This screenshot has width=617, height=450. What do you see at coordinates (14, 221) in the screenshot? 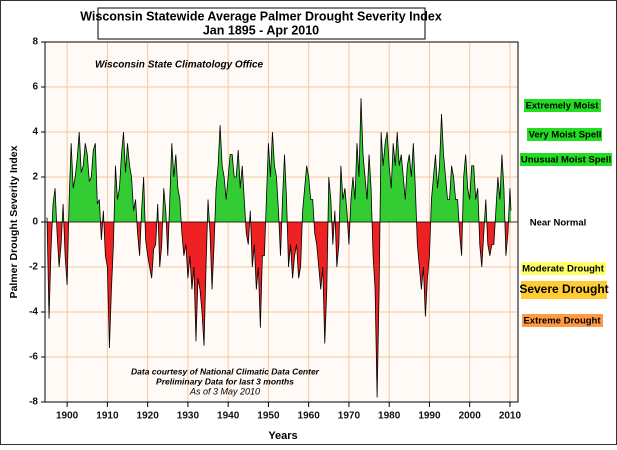
I see `y-axis-label: Palmer Drought Severity Index` at bounding box center [14, 221].